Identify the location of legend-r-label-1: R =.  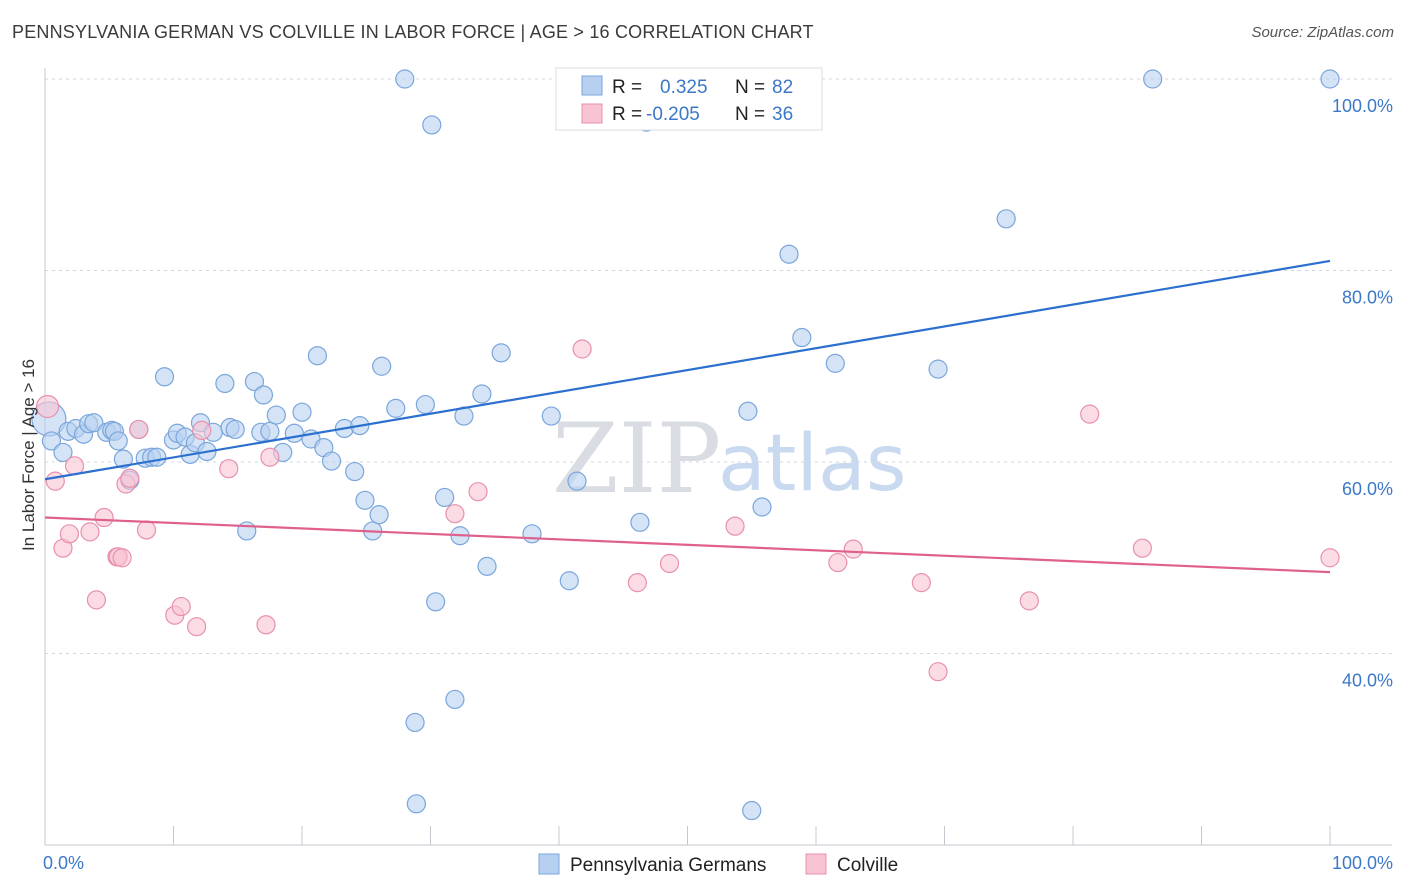
(627, 114).